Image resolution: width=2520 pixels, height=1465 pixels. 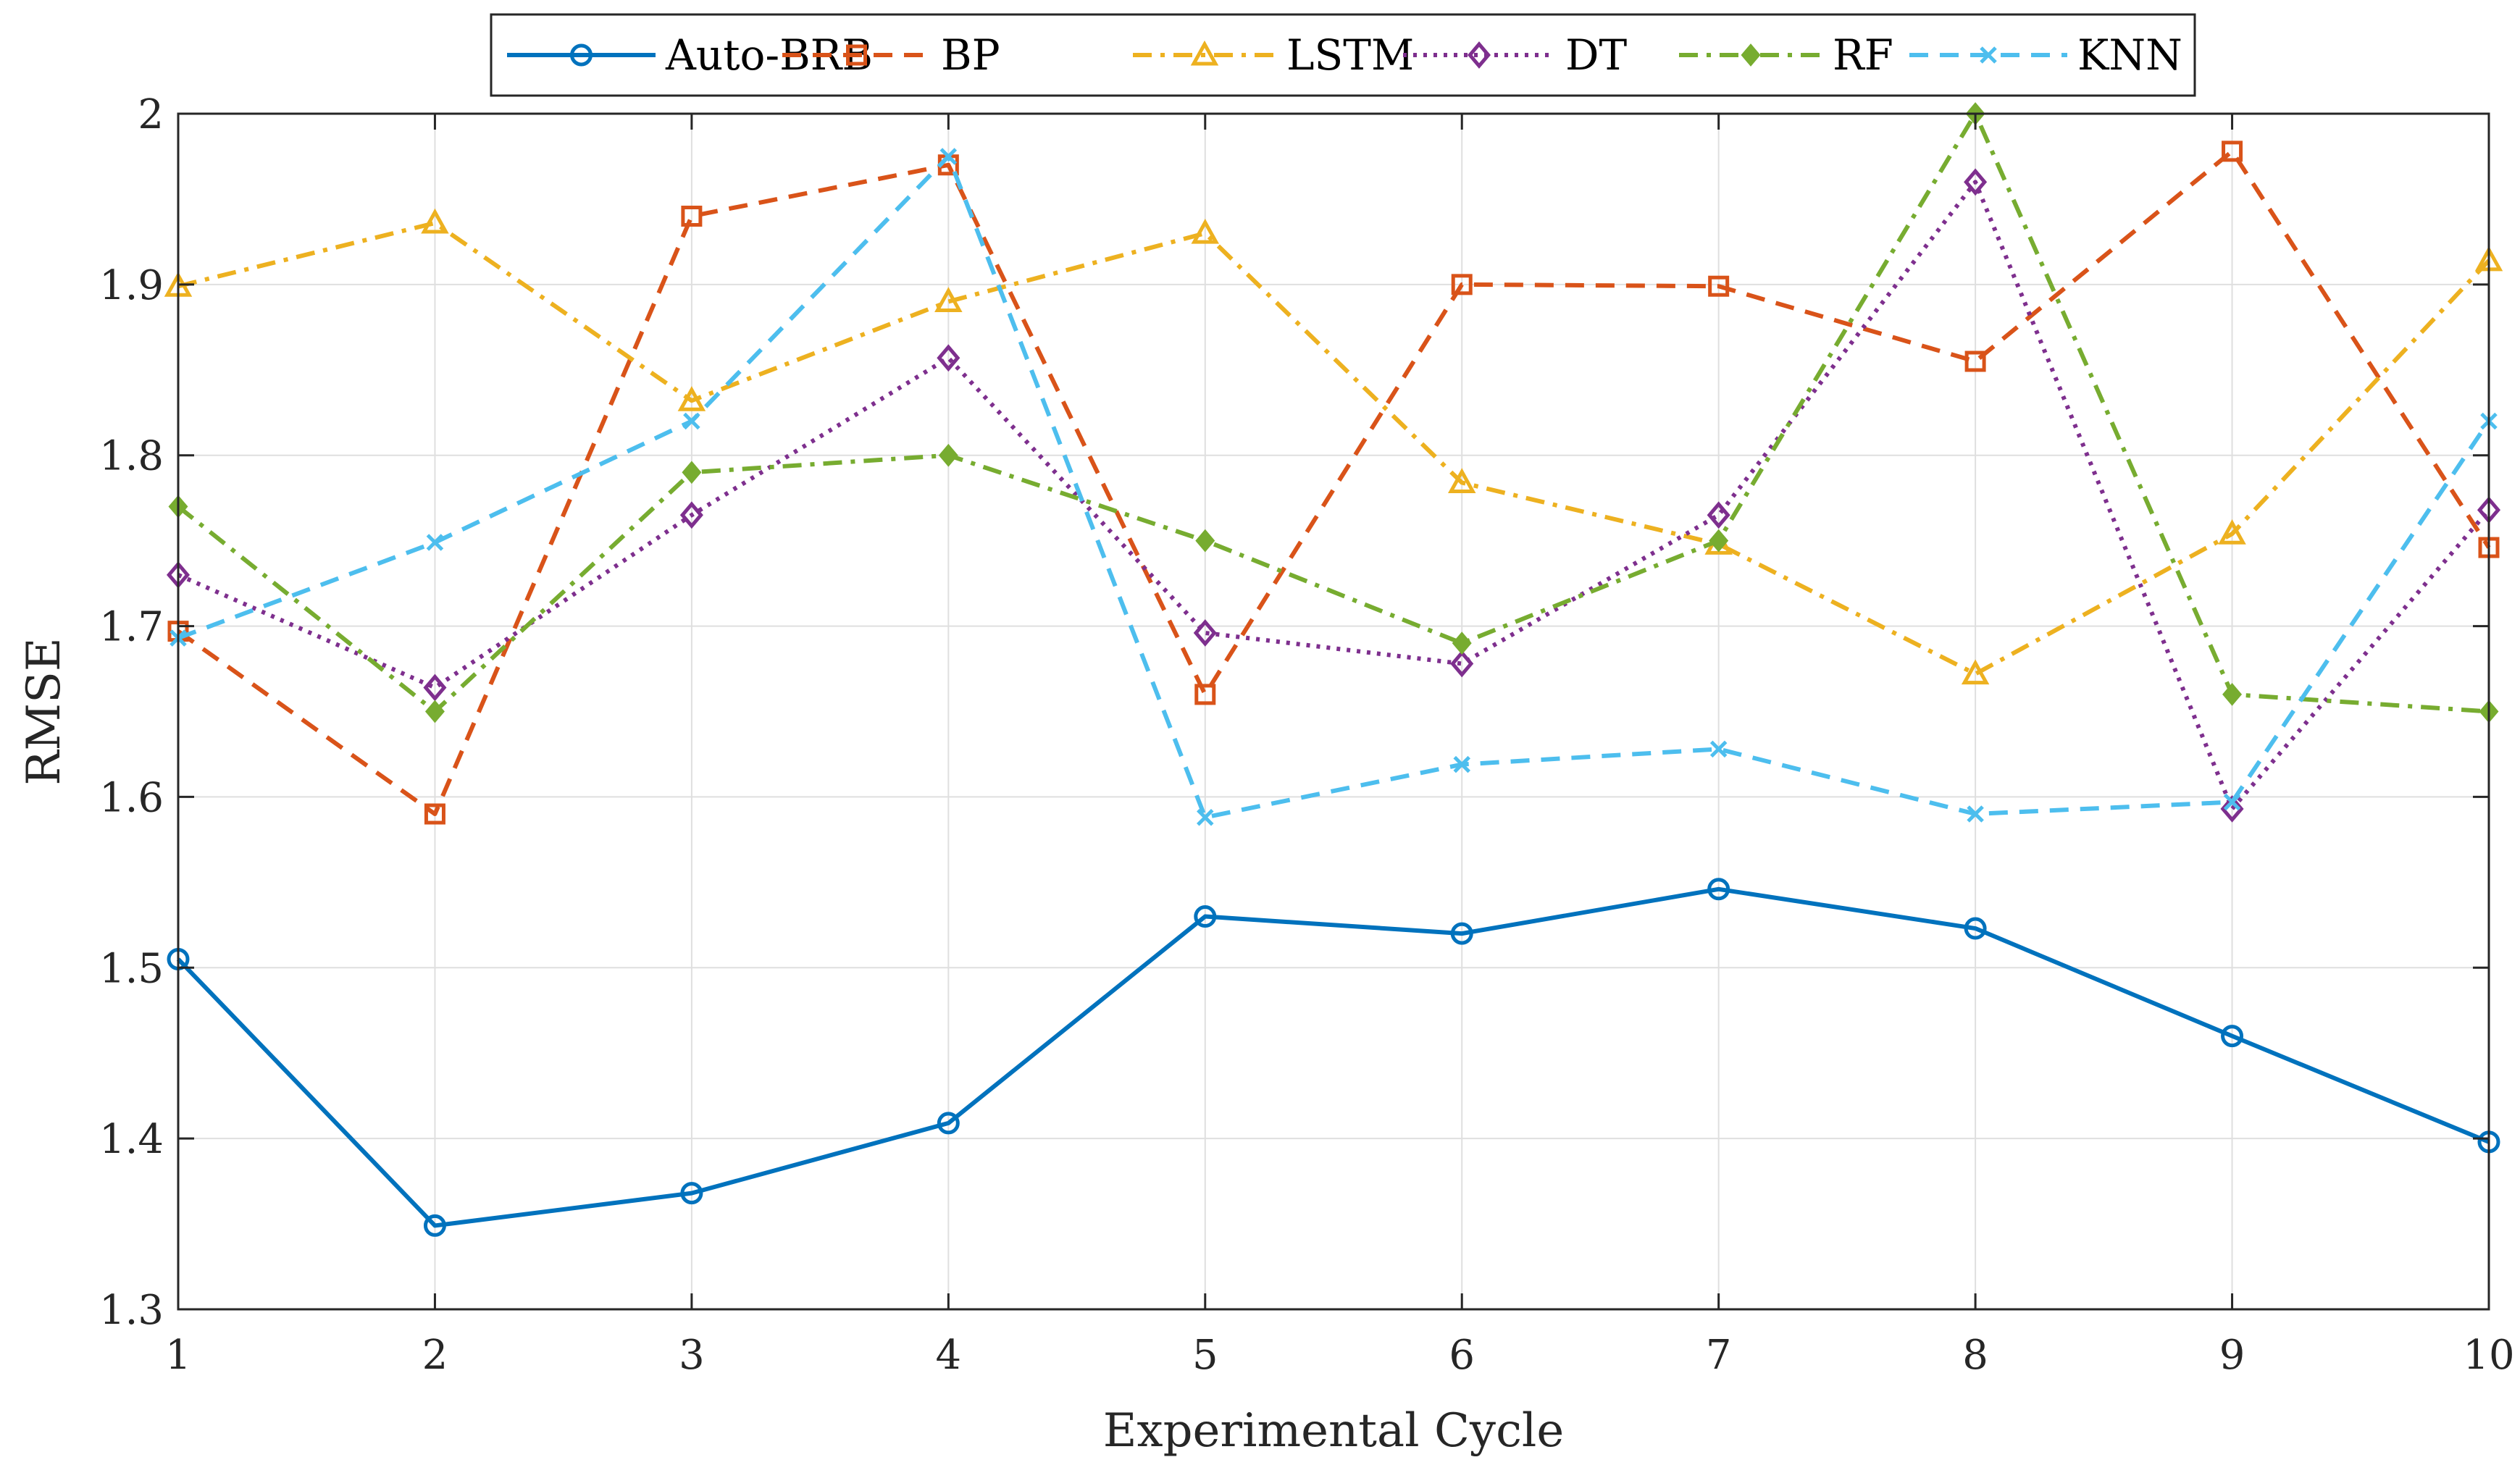 I want to click on legend-label: LSTM, so click(x=1350, y=55).